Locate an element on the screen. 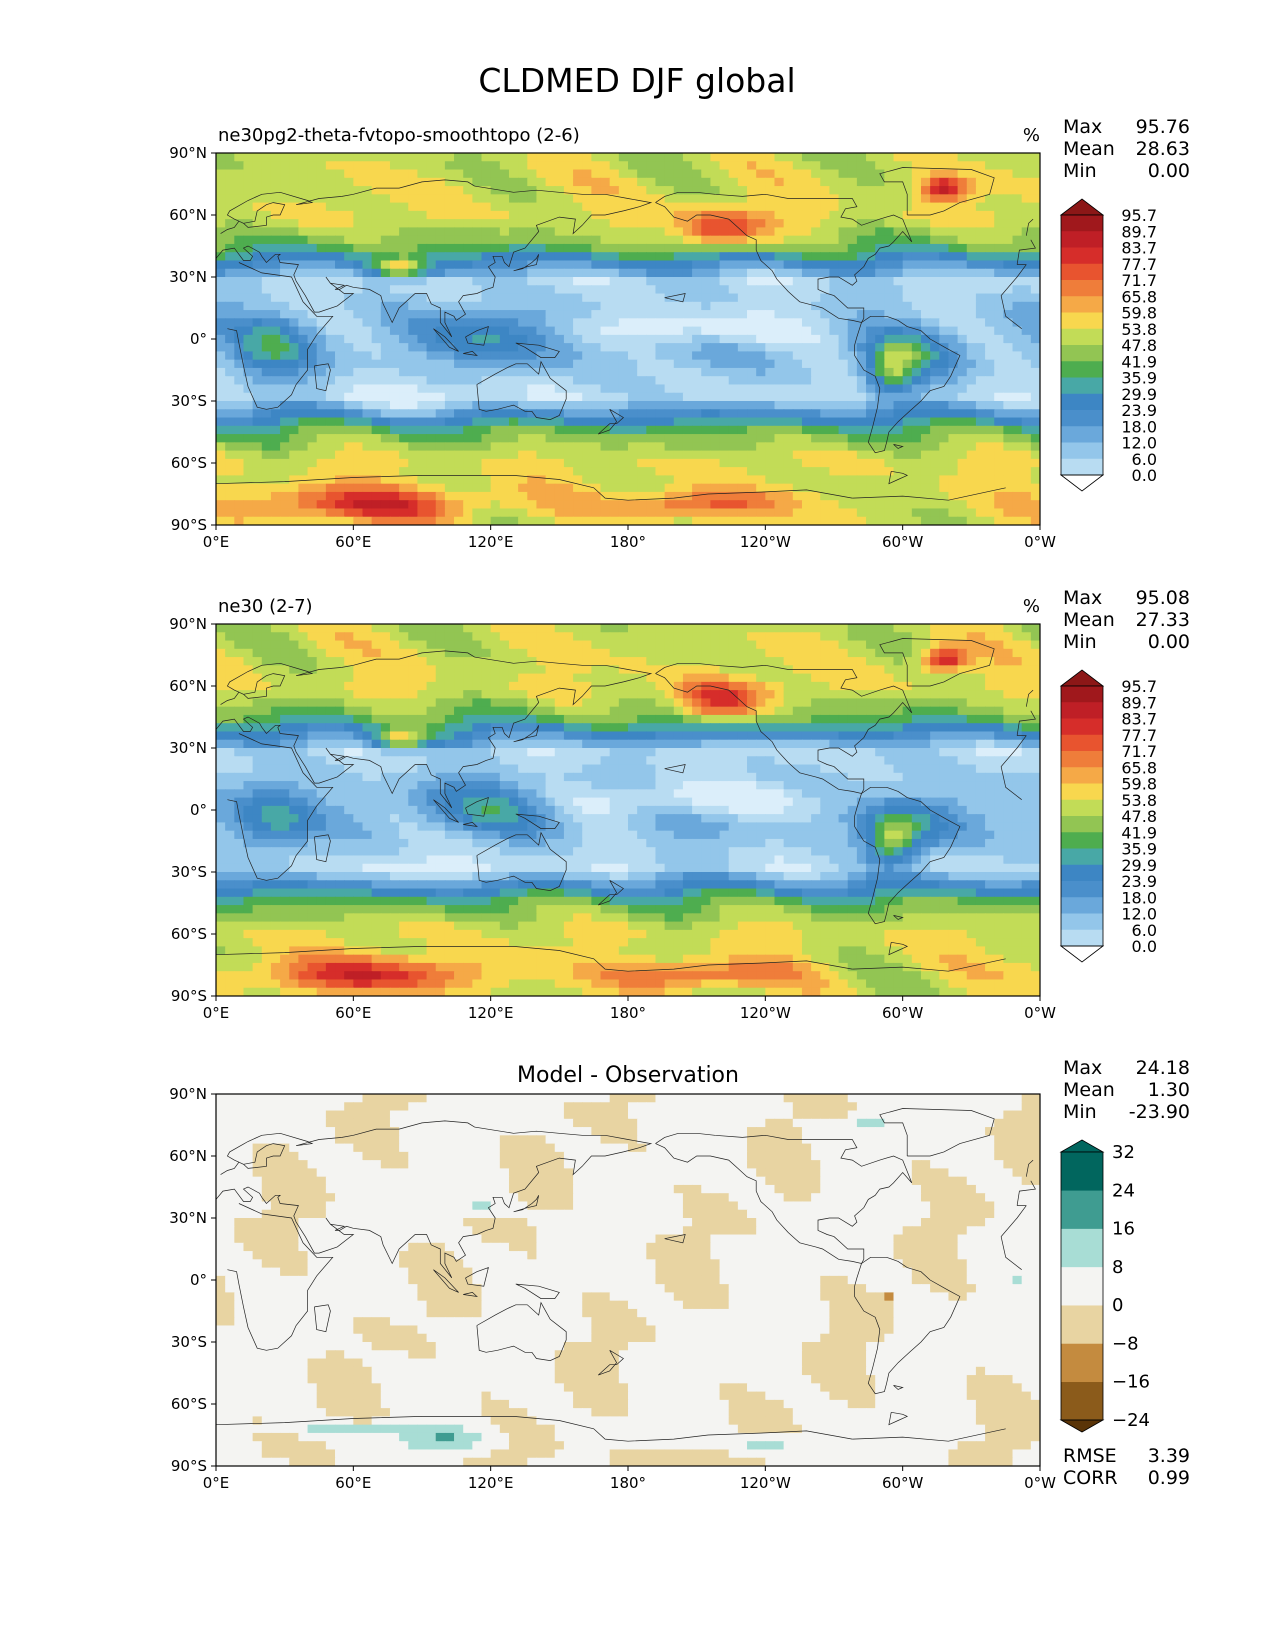 The width and height of the screenshot is (1275, 1650). stat-value: -23.90 is located at coordinates (1159, 1112).